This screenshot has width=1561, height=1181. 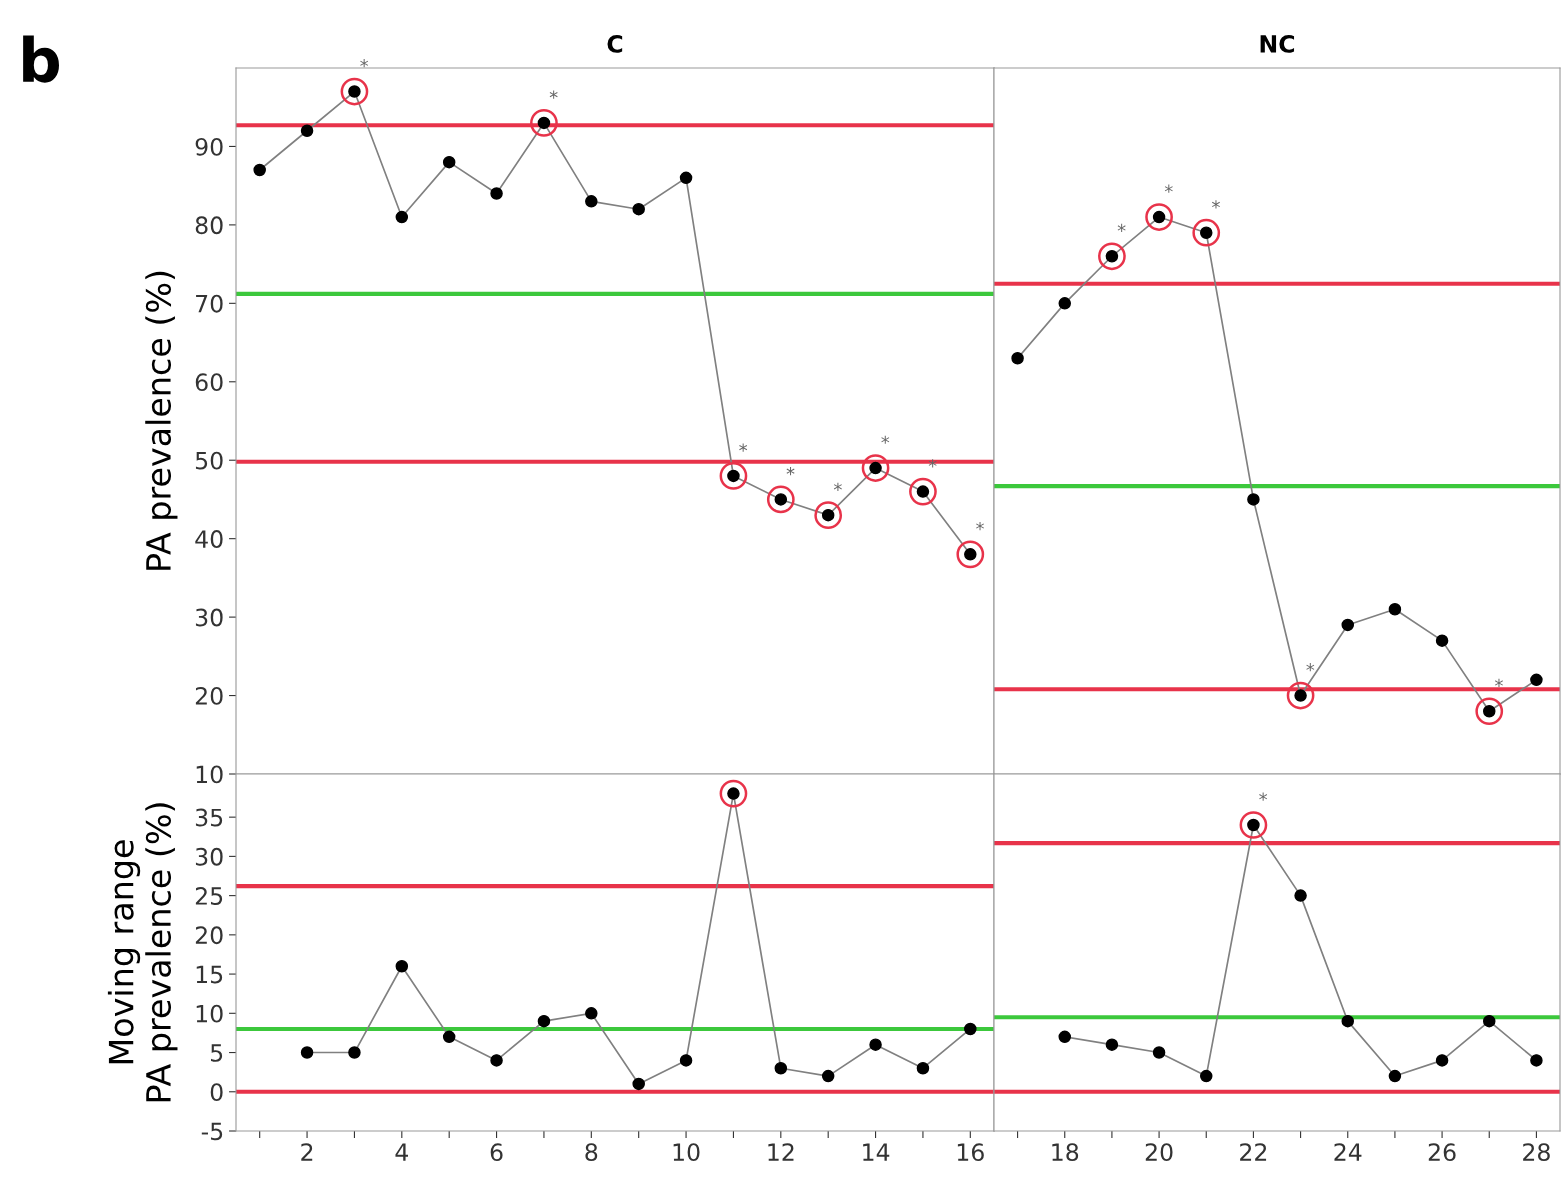 I want to click on x-tick-label: 14, so click(x=876, y=1152).